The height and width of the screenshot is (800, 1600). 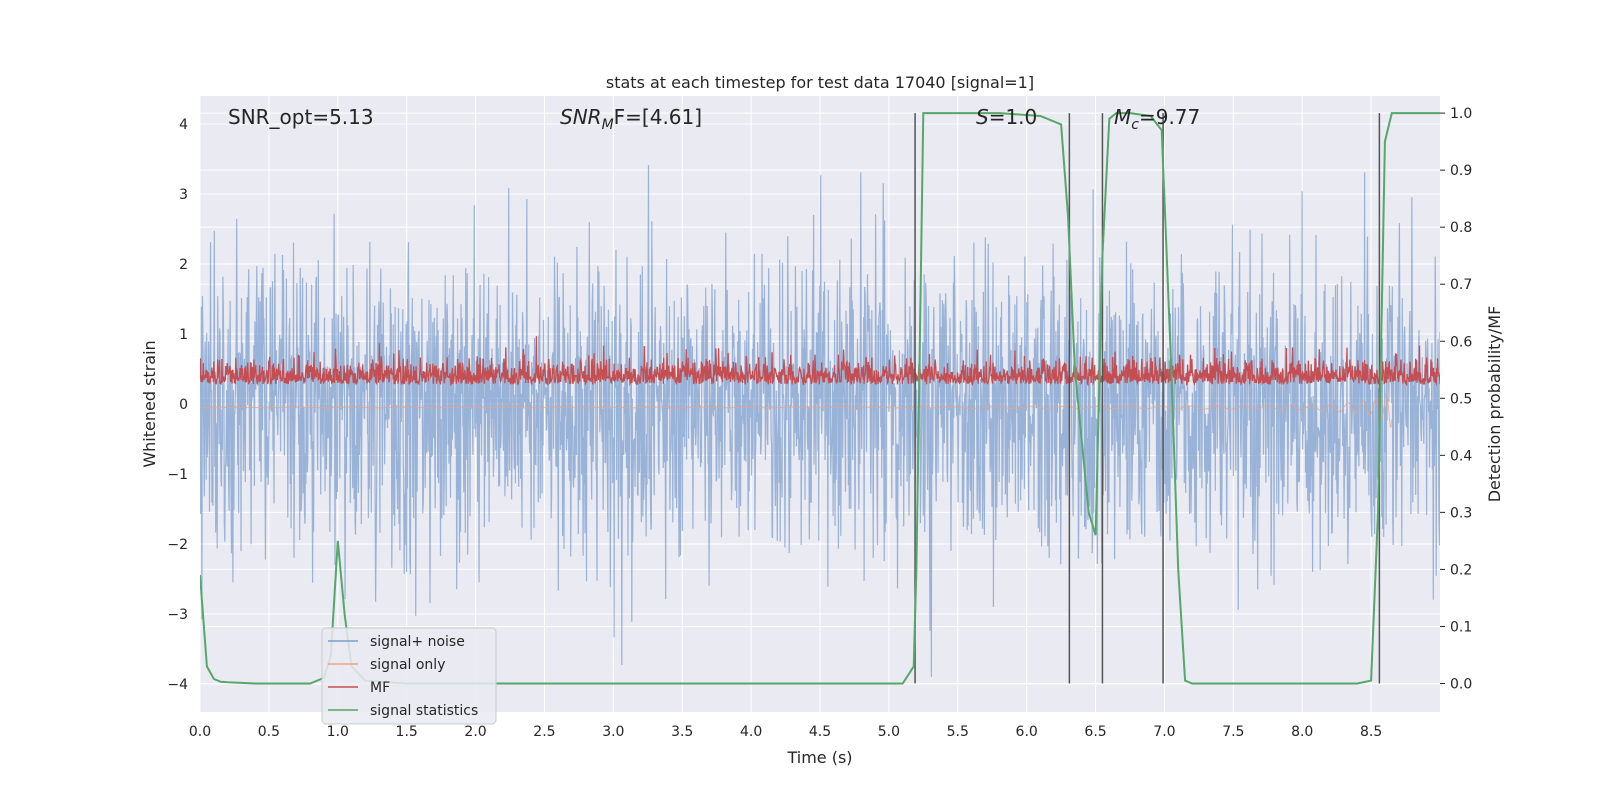 What do you see at coordinates (475, 732) in the screenshot?
I see `x-tick-label-4: 2.0` at bounding box center [475, 732].